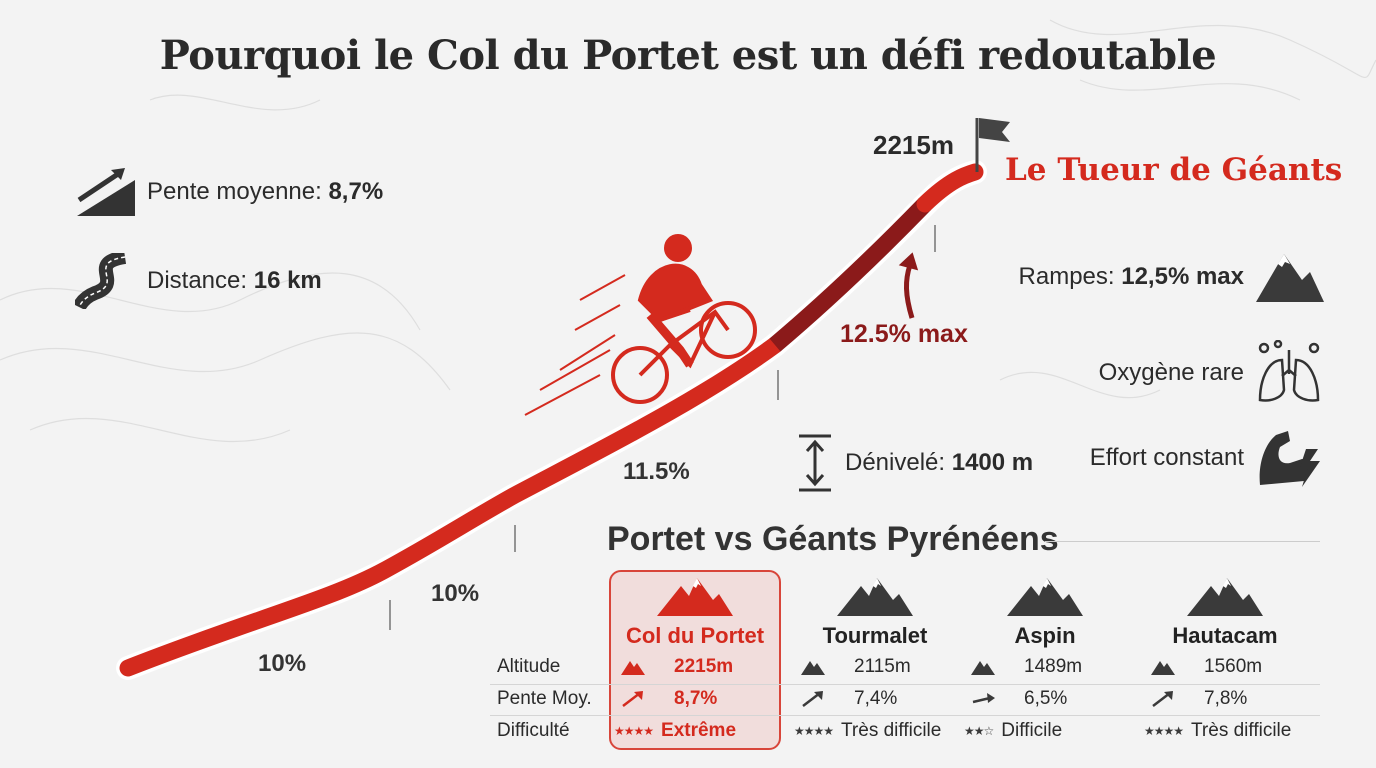 The height and width of the screenshot is (768, 1376). Describe the element at coordinates (1289, 371) in the screenshot. I see `lungs-icon` at that location.